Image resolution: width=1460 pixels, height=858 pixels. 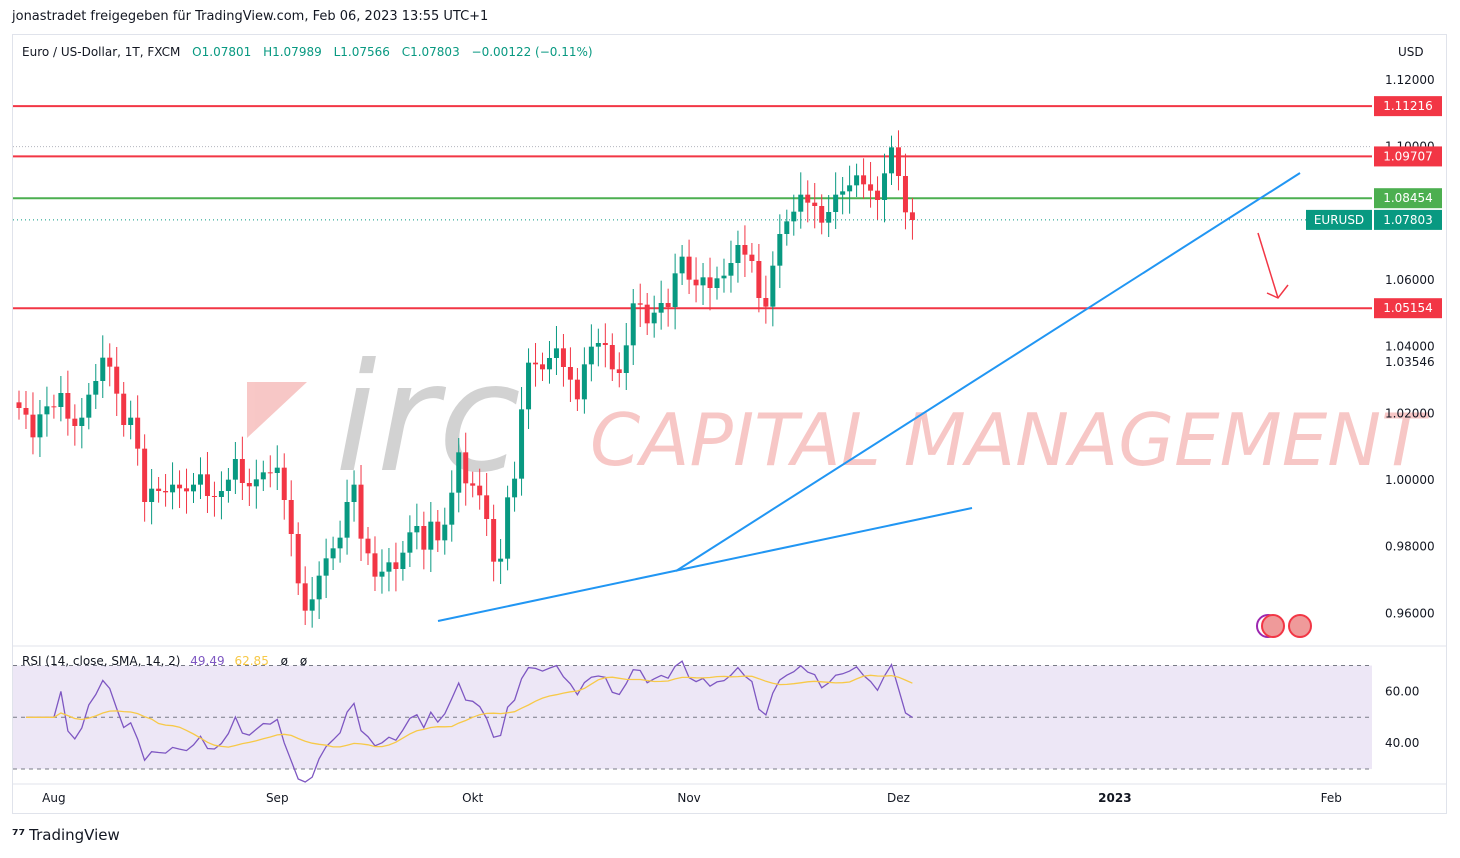 What do you see at coordinates (277, 410) in the screenshot?
I see `watermark-logo-mark` at bounding box center [277, 410].